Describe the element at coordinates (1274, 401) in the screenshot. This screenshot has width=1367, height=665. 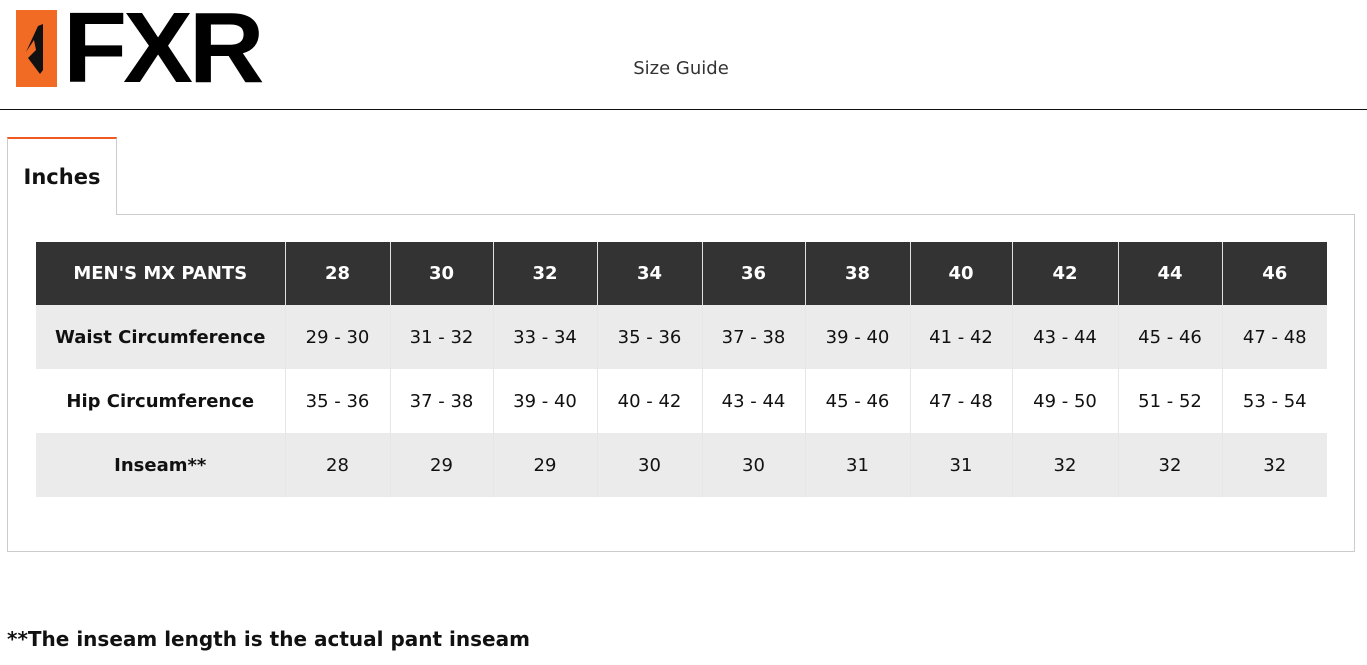
I see `table-cell: 53 - 54` at that location.